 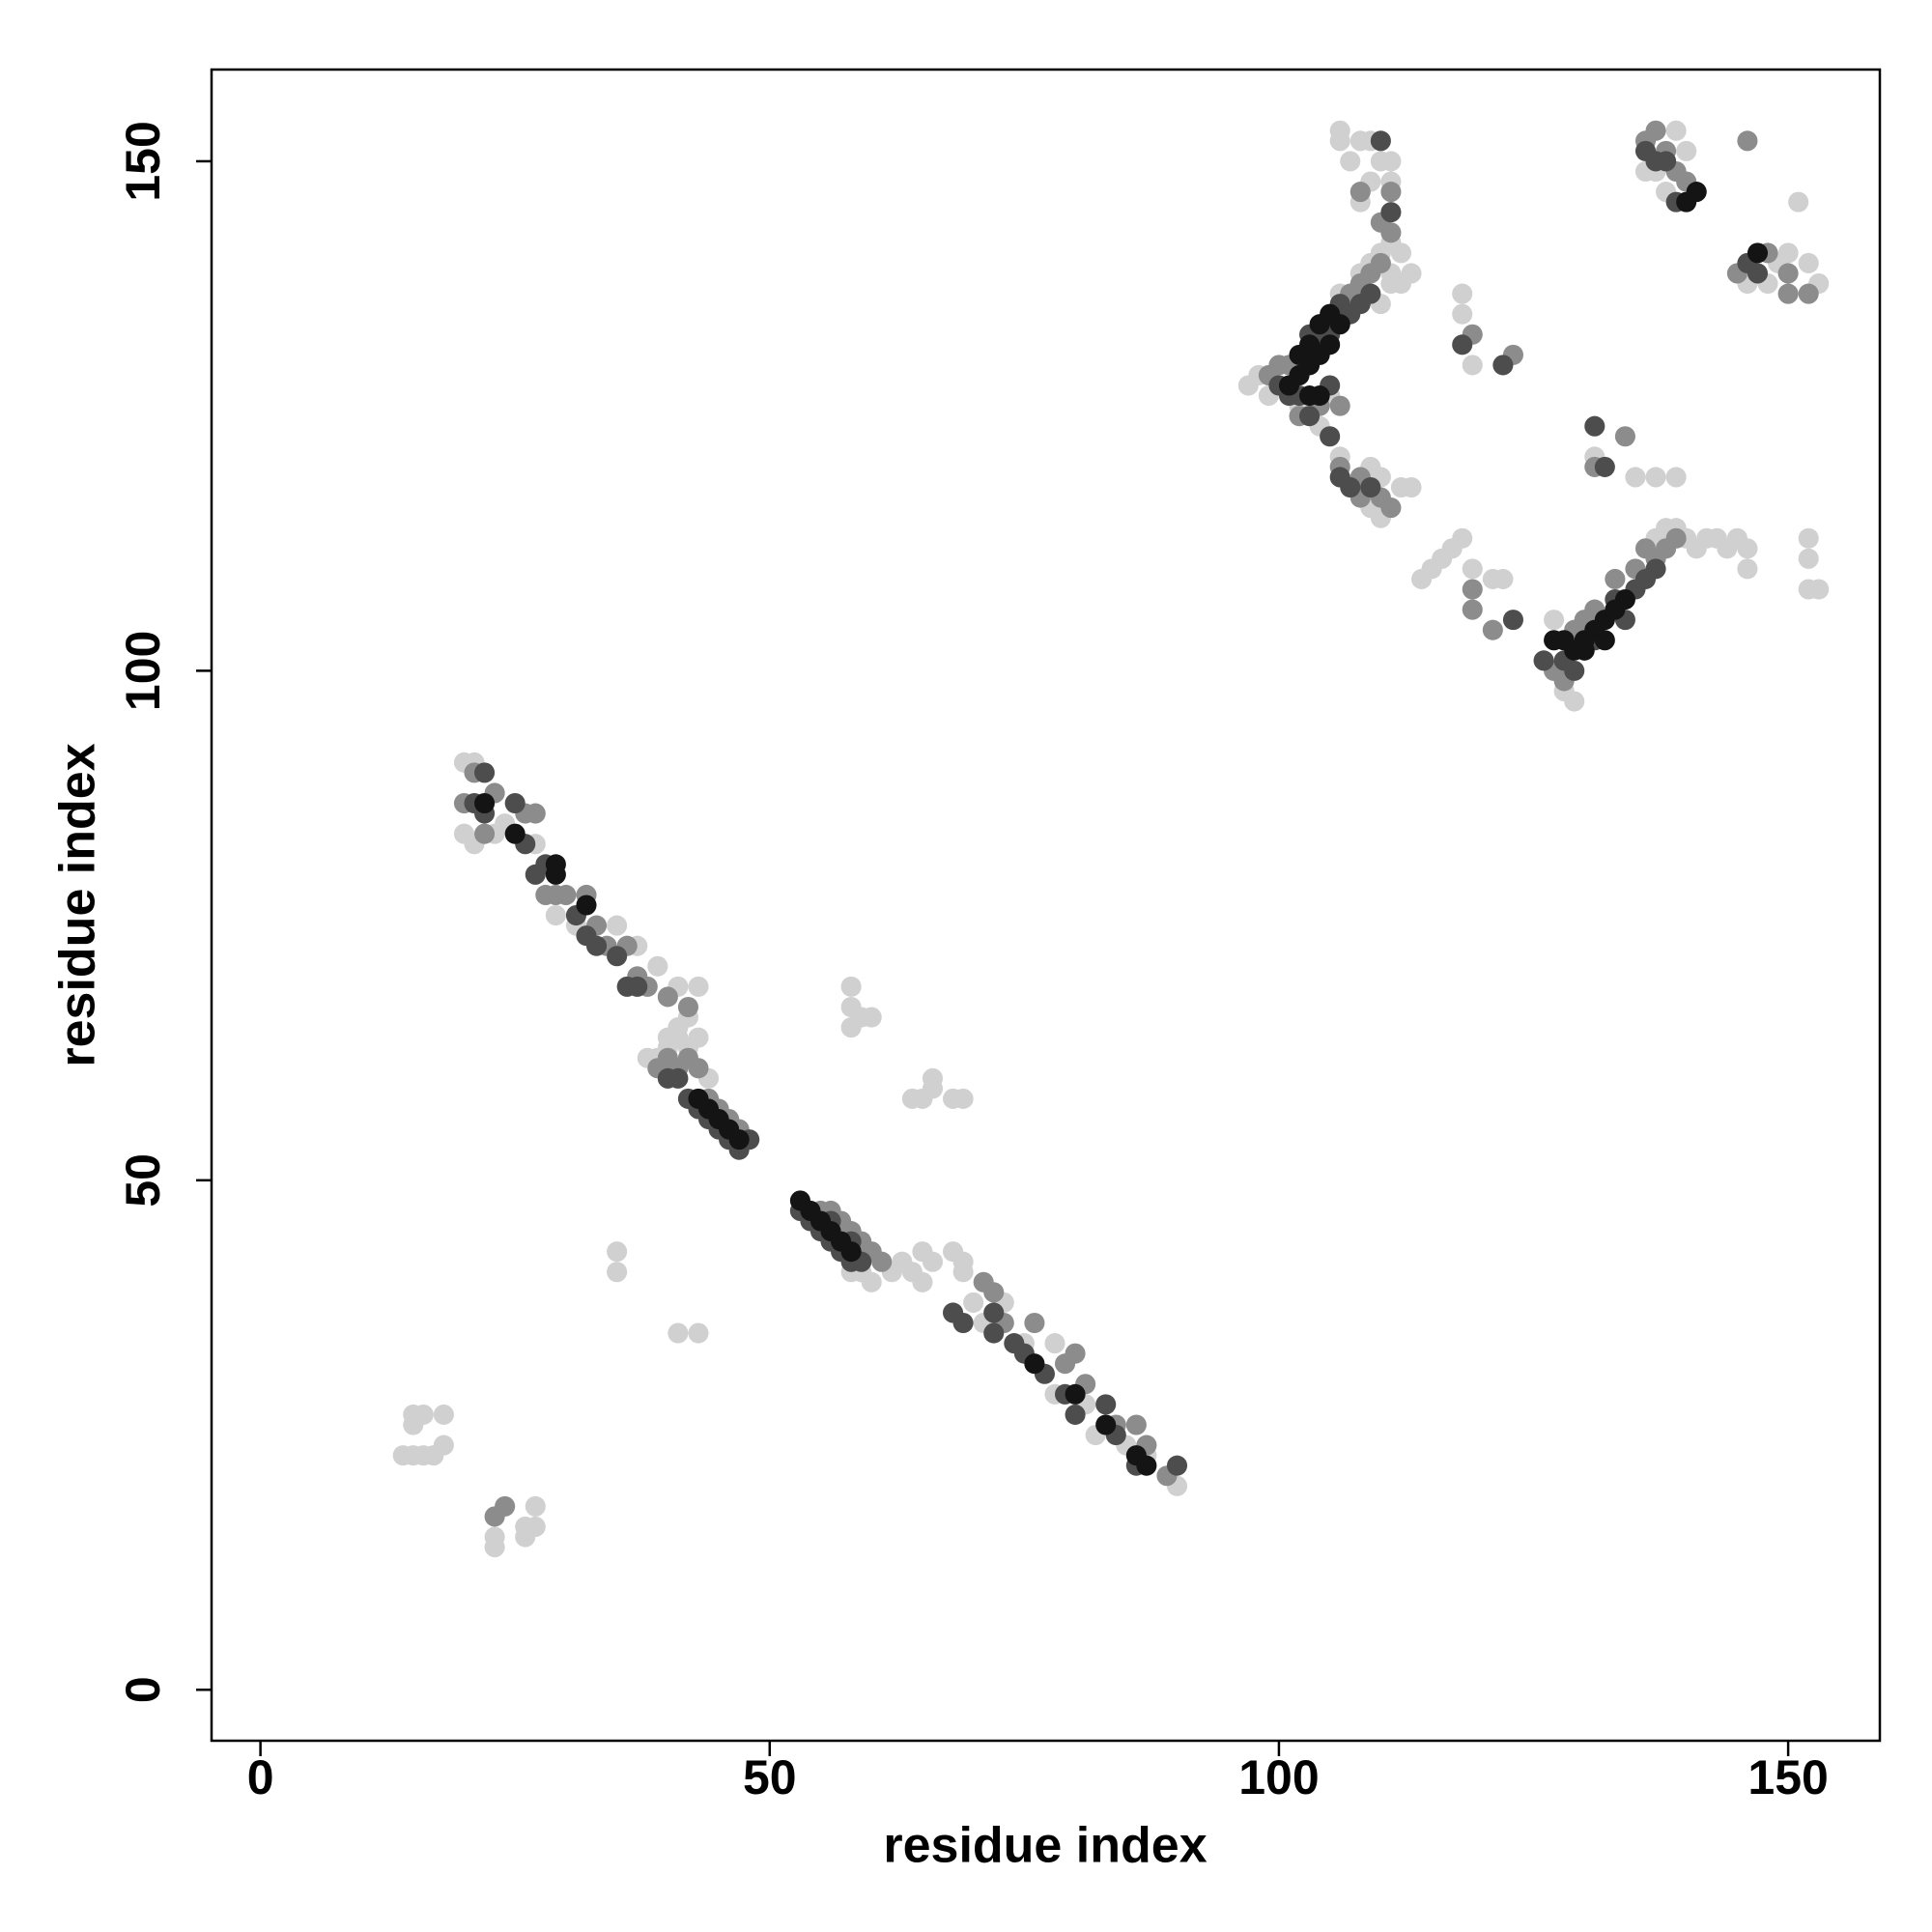 What do you see at coordinates (143, 1689) in the screenshot?
I see `y-tick-label: 0` at bounding box center [143, 1689].